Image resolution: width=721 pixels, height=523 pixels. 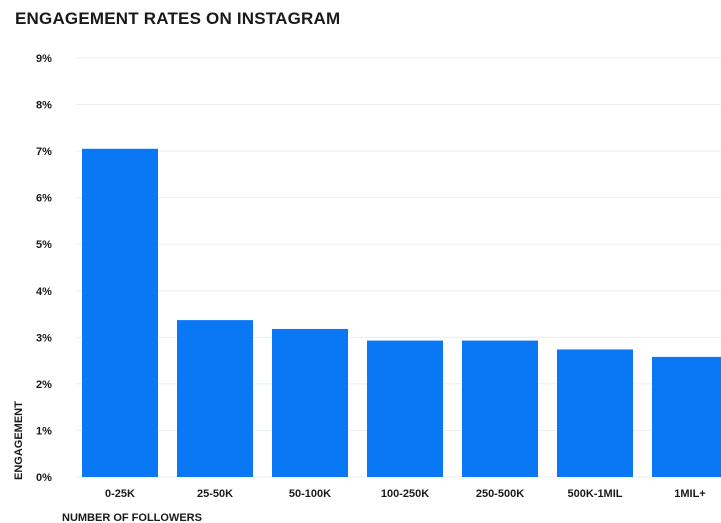 What do you see at coordinates (500, 494) in the screenshot?
I see `x-tick-label: 250-500K` at bounding box center [500, 494].